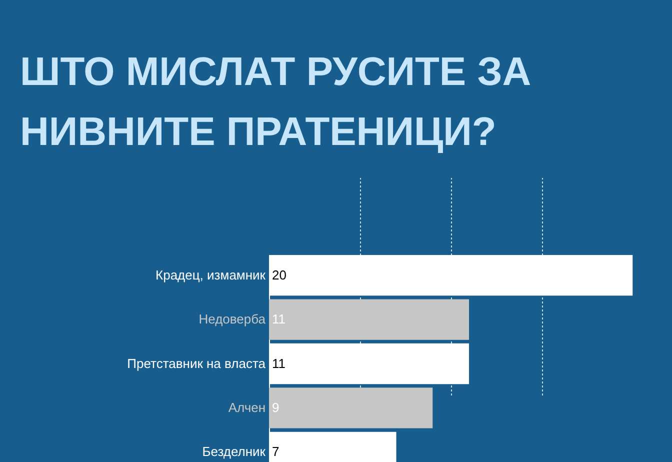 Image resolution: width=672 pixels, height=462 pixels. I want to click on data-label: 7, so click(276, 452).